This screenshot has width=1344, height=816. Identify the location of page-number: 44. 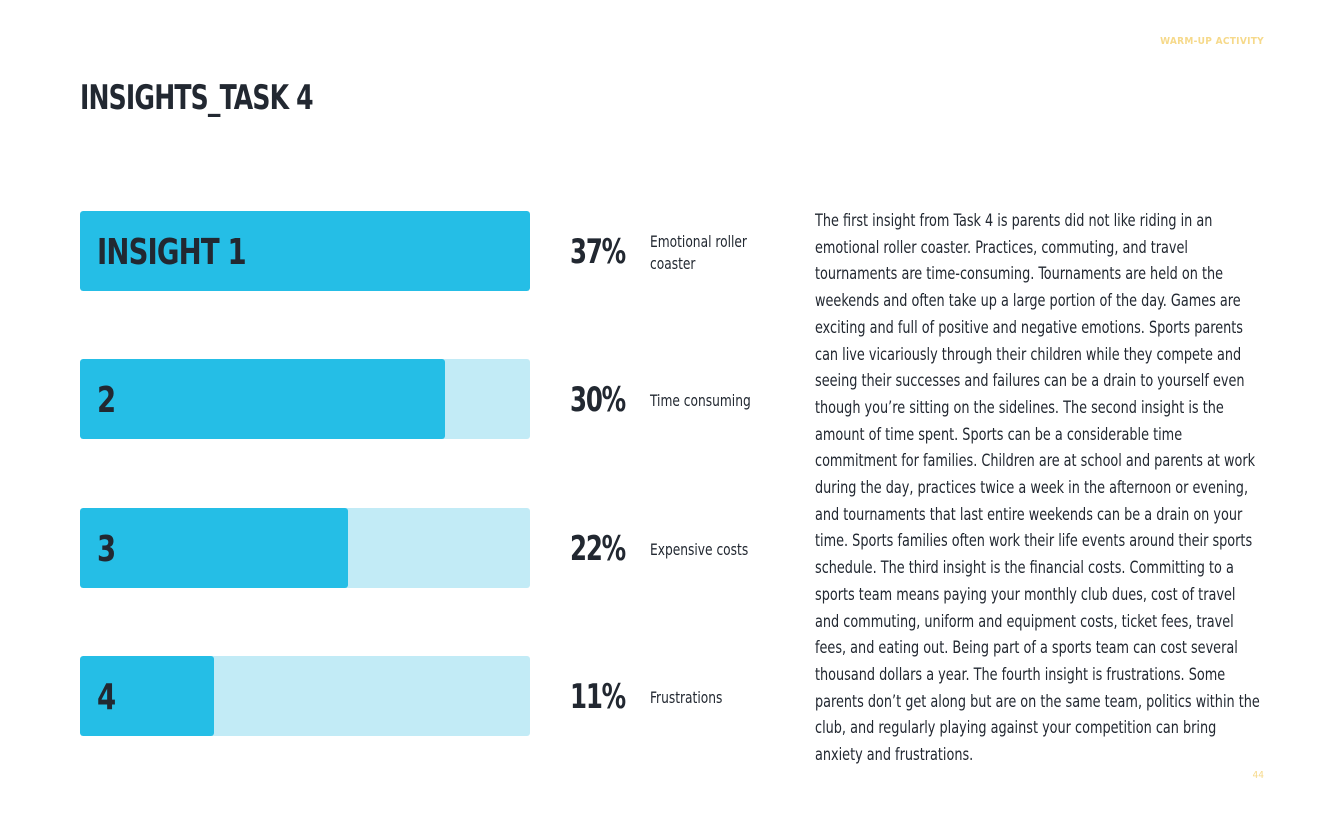
(1258, 775).